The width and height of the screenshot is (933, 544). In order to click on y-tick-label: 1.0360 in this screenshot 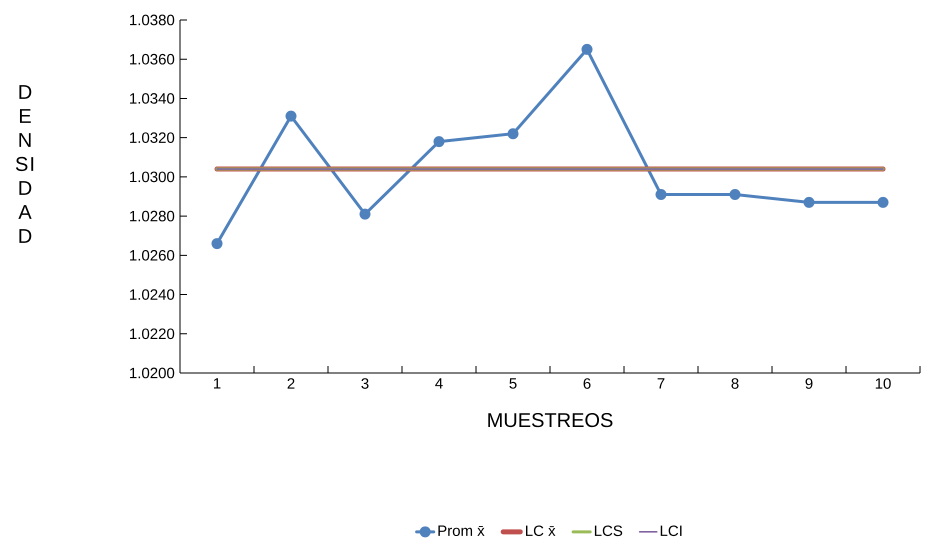, I will do `click(152, 59)`.